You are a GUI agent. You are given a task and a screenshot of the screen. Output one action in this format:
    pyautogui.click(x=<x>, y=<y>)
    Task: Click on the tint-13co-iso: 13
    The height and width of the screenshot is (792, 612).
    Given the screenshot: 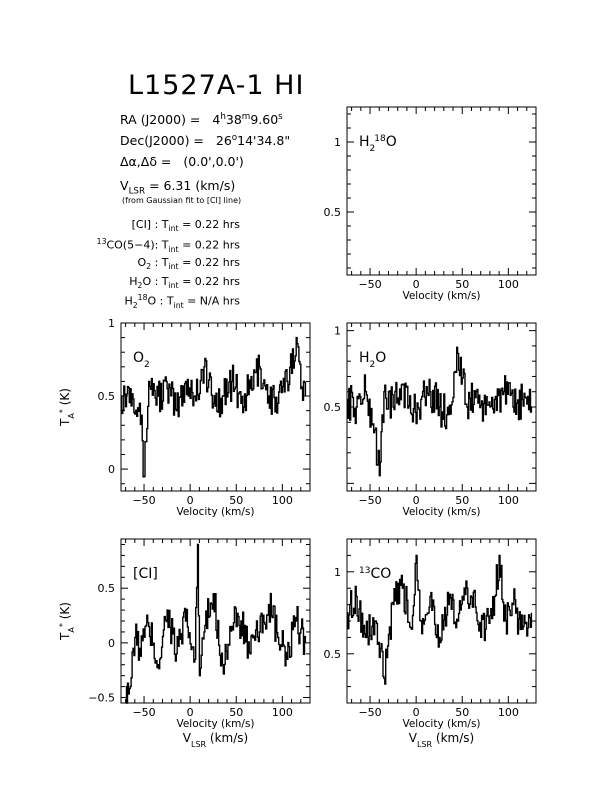 What is the action you would take?
    pyautogui.click(x=101, y=241)
    